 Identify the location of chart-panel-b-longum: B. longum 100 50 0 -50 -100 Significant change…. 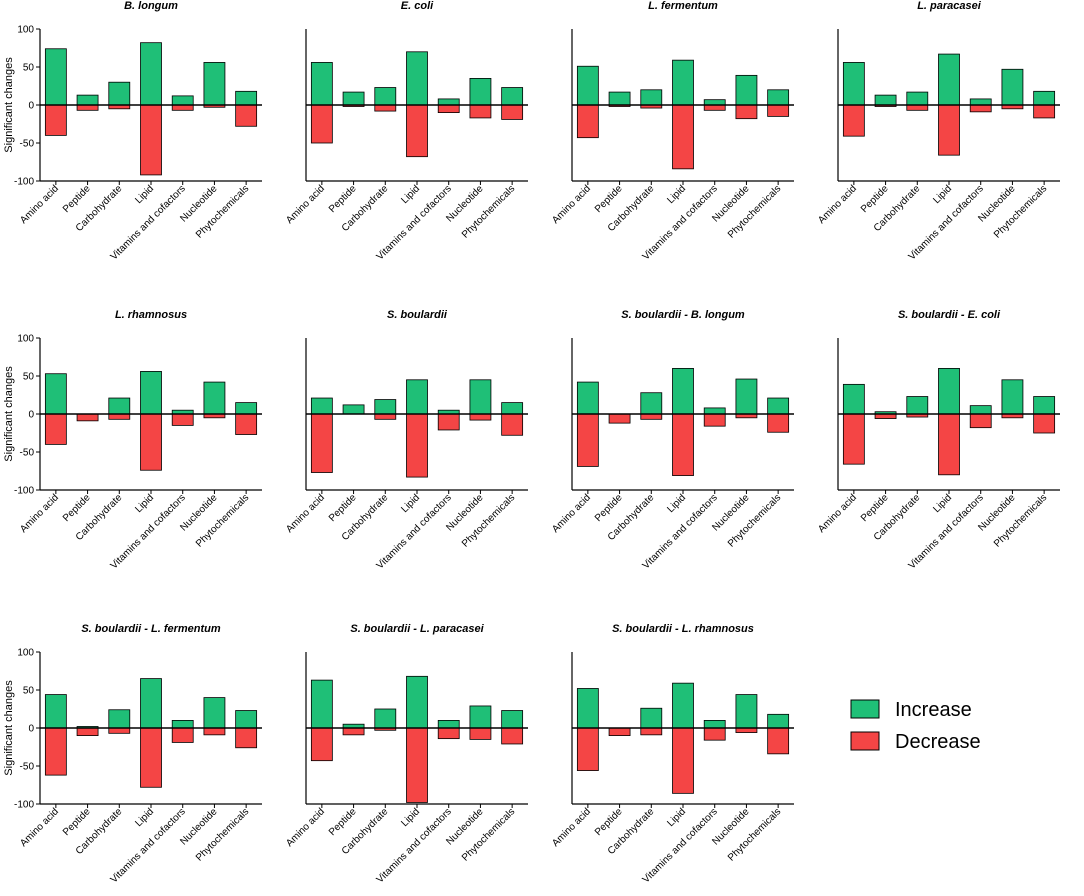
(132, 131).